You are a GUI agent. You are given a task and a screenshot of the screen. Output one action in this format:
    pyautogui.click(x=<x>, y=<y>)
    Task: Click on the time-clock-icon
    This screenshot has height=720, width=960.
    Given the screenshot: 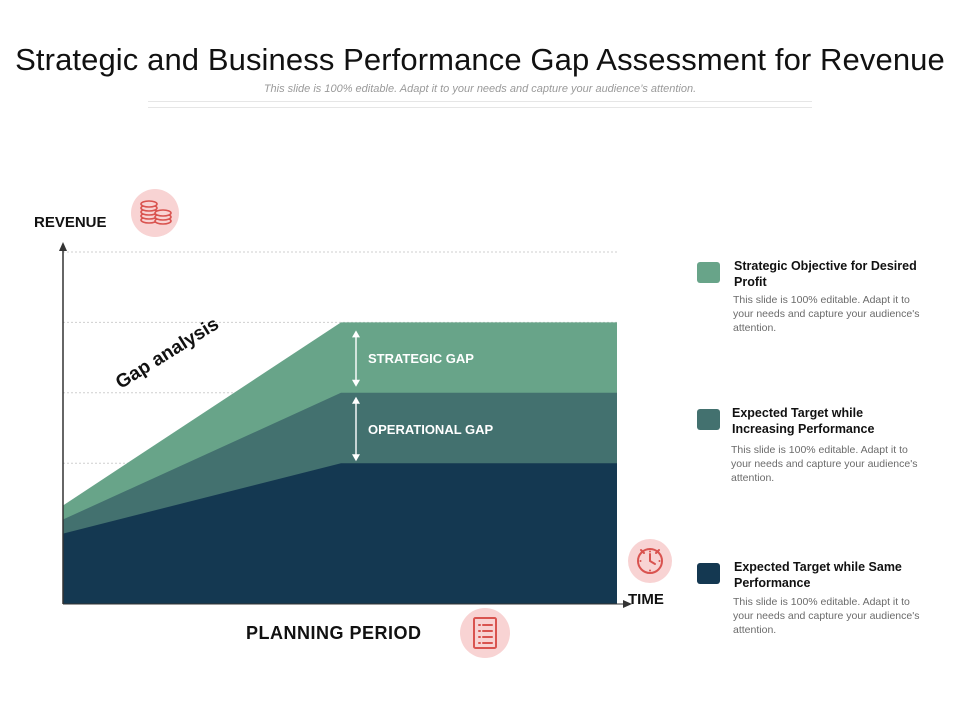 What is the action you would take?
    pyautogui.click(x=650, y=561)
    